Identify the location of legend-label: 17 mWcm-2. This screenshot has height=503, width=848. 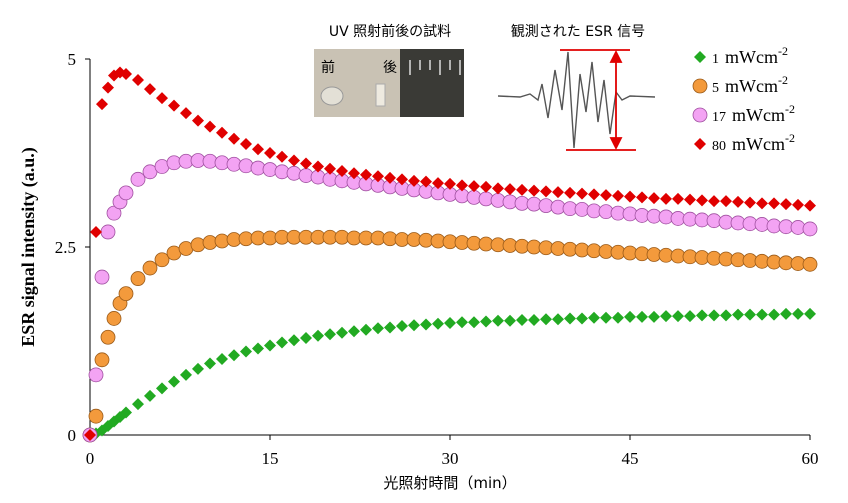
(753, 113).